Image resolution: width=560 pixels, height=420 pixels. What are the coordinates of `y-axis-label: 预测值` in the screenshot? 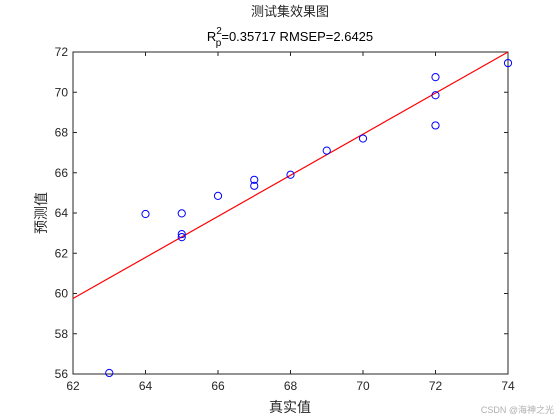 It's located at (42, 213).